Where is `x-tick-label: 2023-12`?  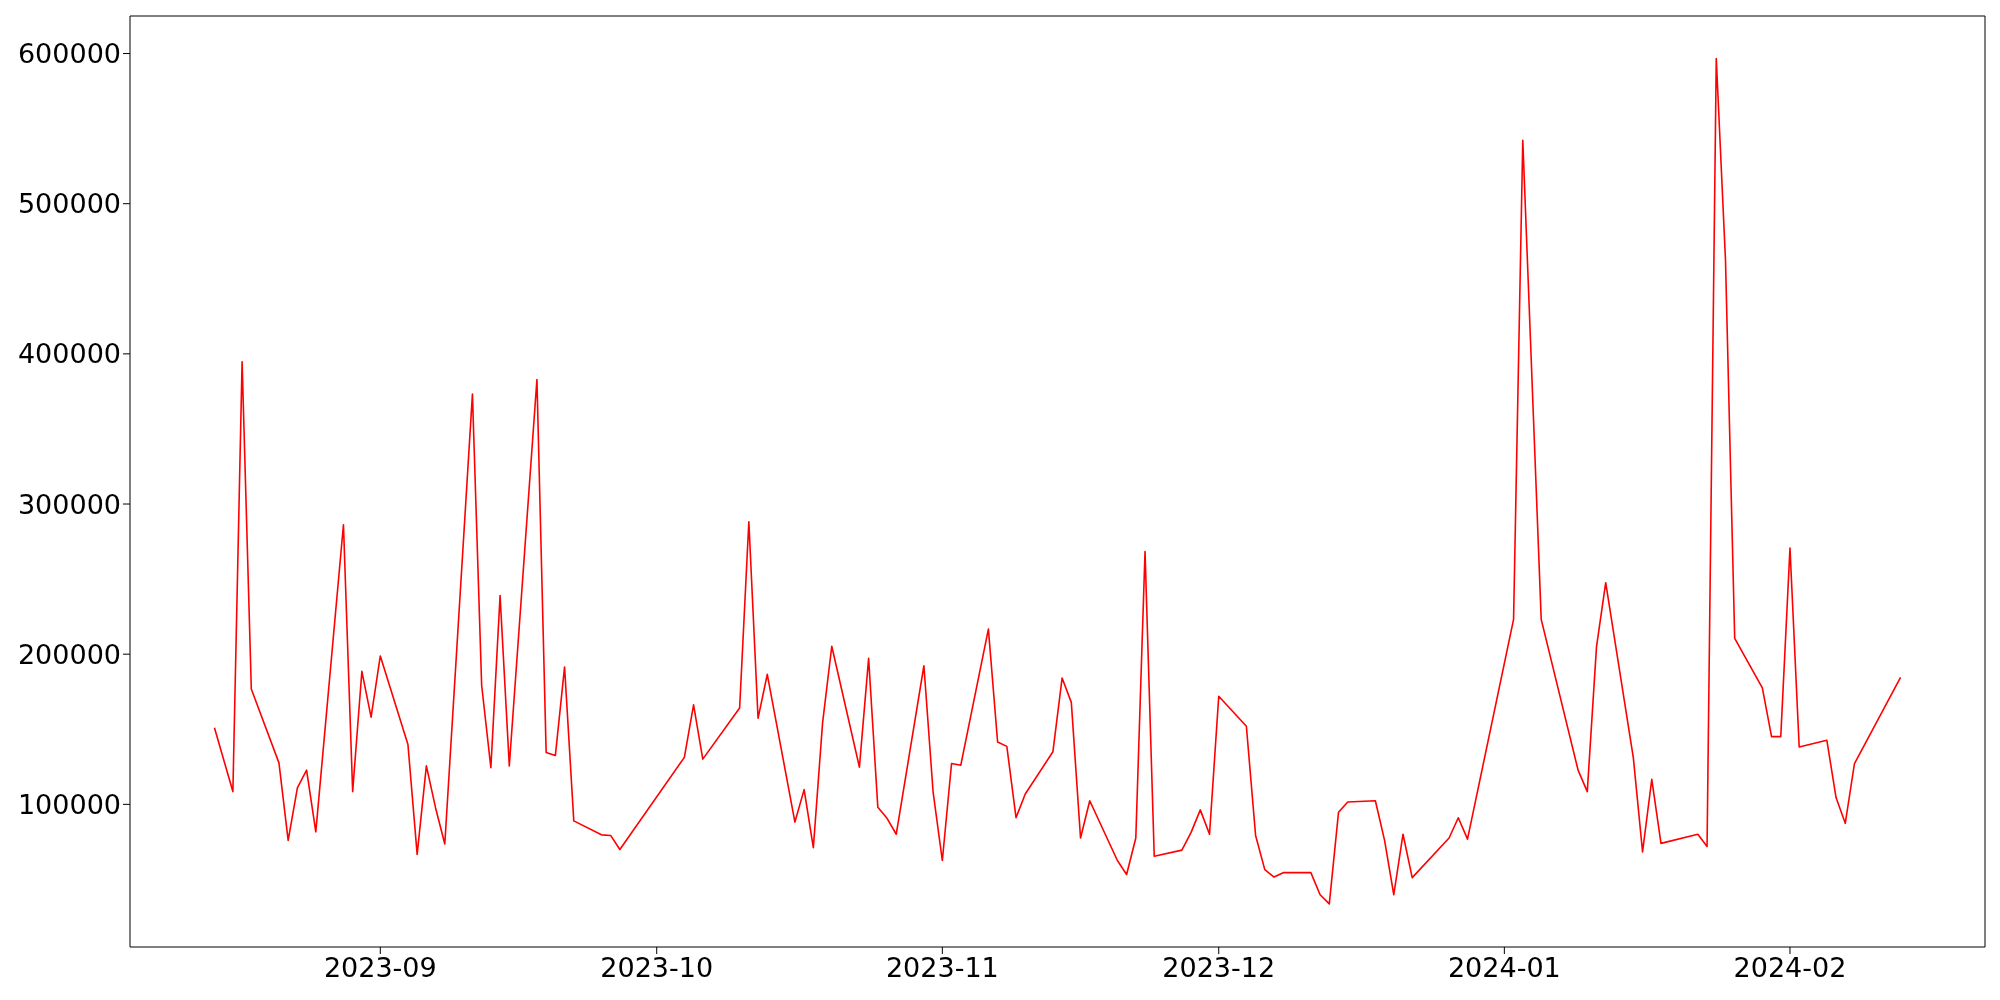 x-tick-label: 2023-12 is located at coordinates (1219, 968).